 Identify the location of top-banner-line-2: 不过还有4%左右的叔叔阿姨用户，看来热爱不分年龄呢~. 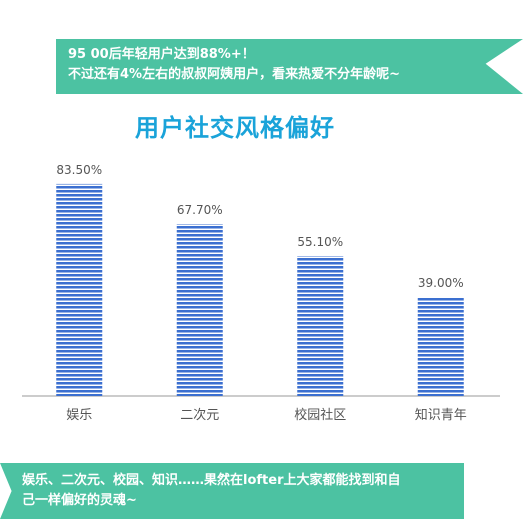
(234, 74).